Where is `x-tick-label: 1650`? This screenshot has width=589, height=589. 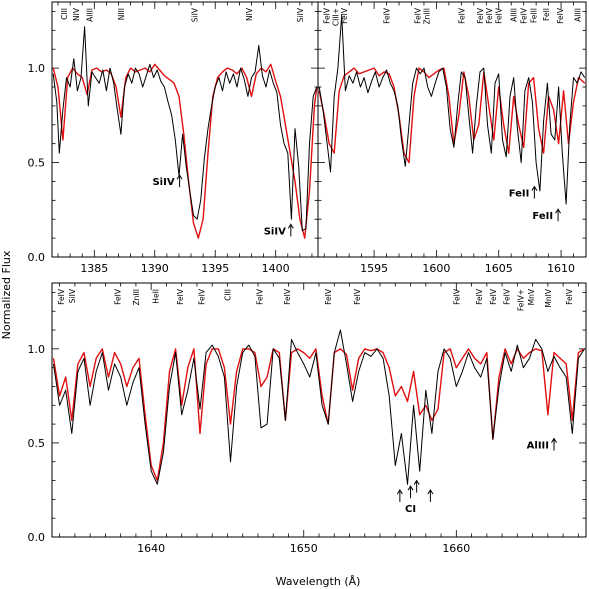 x-tick-label: 1650 is located at coordinates (304, 548).